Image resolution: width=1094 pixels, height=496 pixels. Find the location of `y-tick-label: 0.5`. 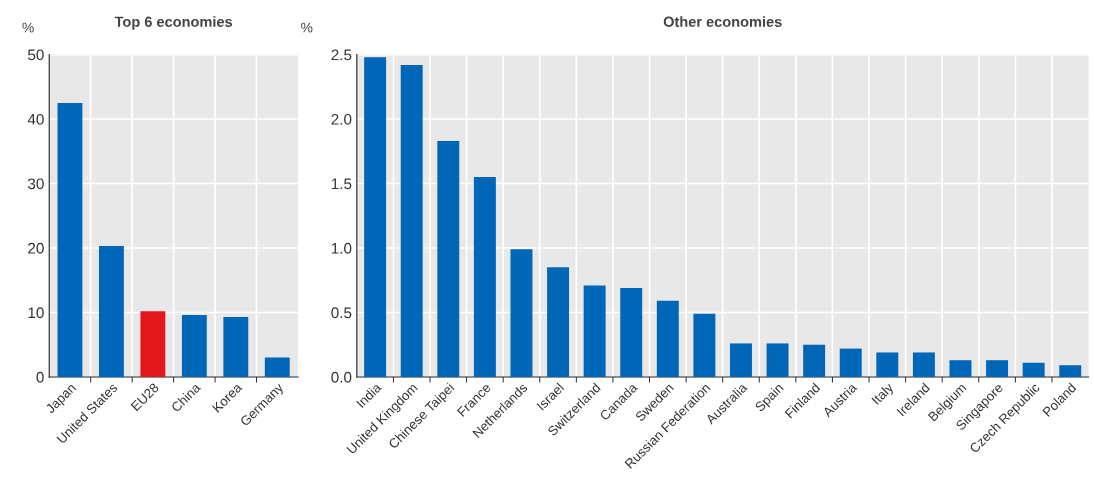

y-tick-label: 0.5 is located at coordinates (341, 313).